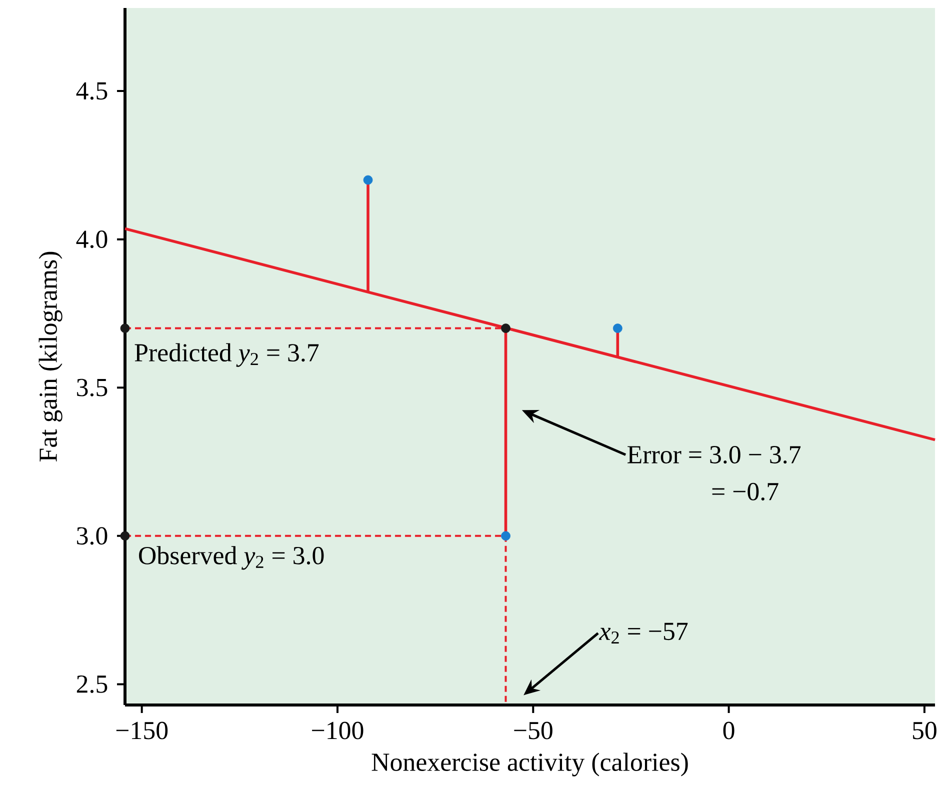 This screenshot has width=952, height=809. Describe the element at coordinates (231, 558) in the screenshot. I see `annotation: Observed y$_{2}$ = 3.0` at that location.